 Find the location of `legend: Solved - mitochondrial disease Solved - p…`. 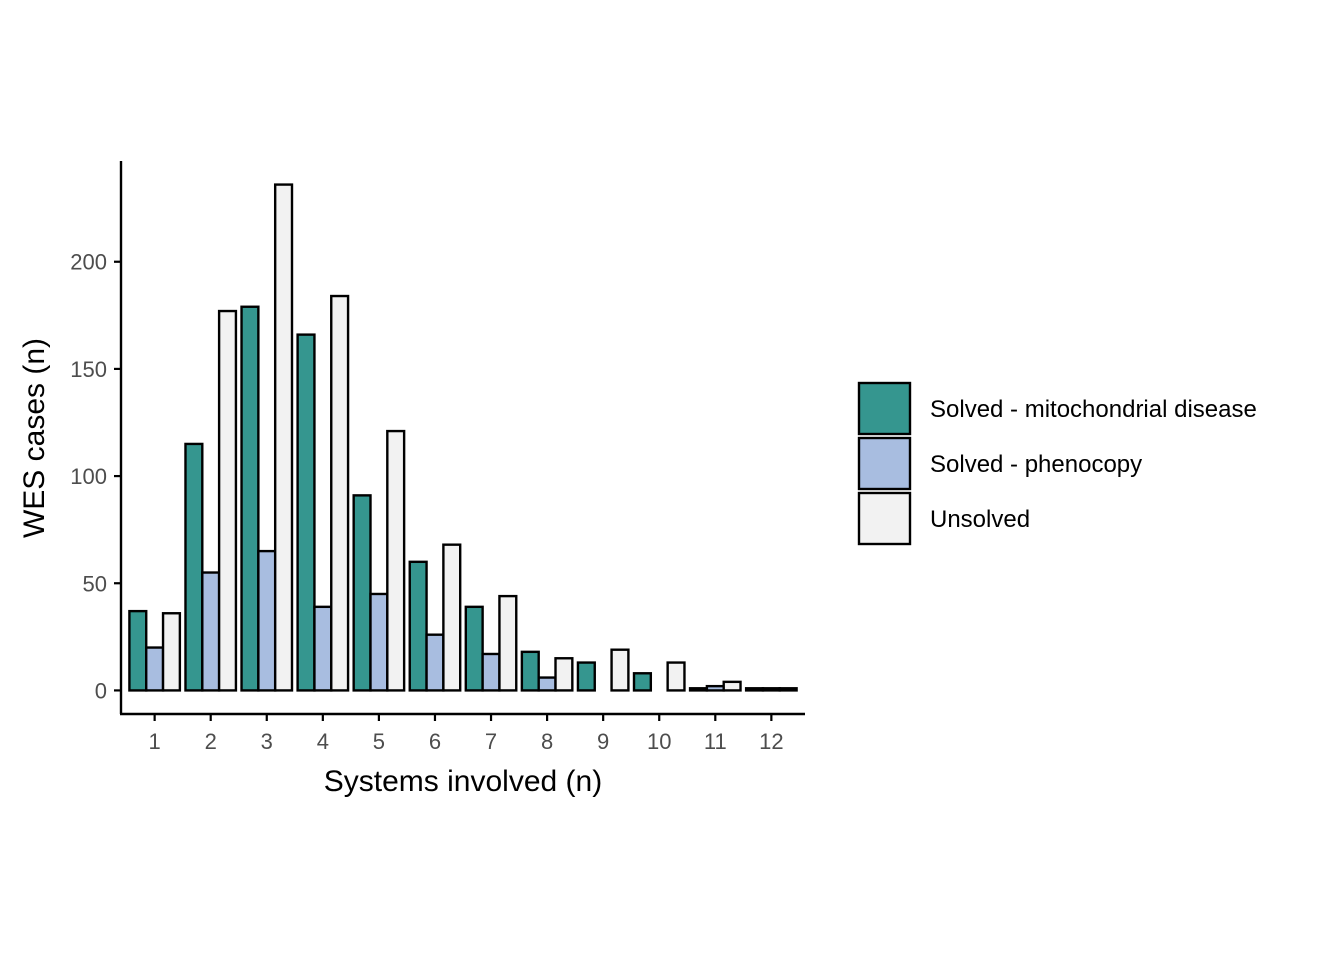

legend: Solved - mitochondrial disease Solved - p… is located at coordinates (1057, 463).